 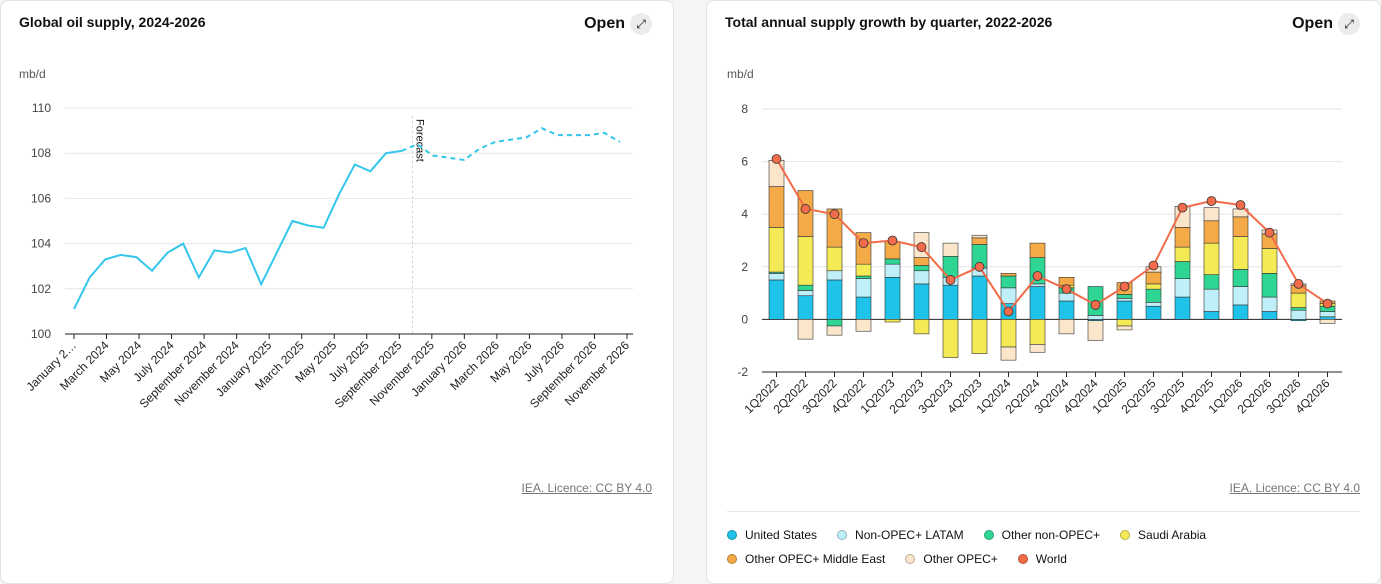 What do you see at coordinates (806, 559) in the screenshot?
I see `legend-item: Other OPEC+ Middle East` at bounding box center [806, 559].